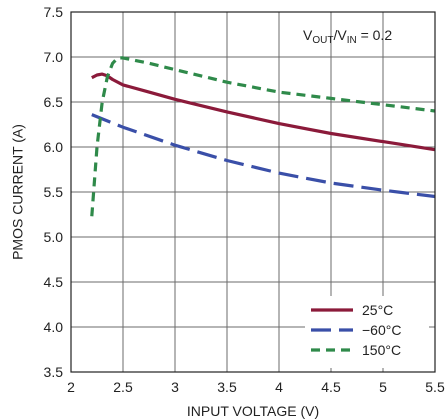  What do you see at coordinates (308, 35) in the screenshot?
I see `annot-v: V` at bounding box center [308, 35].